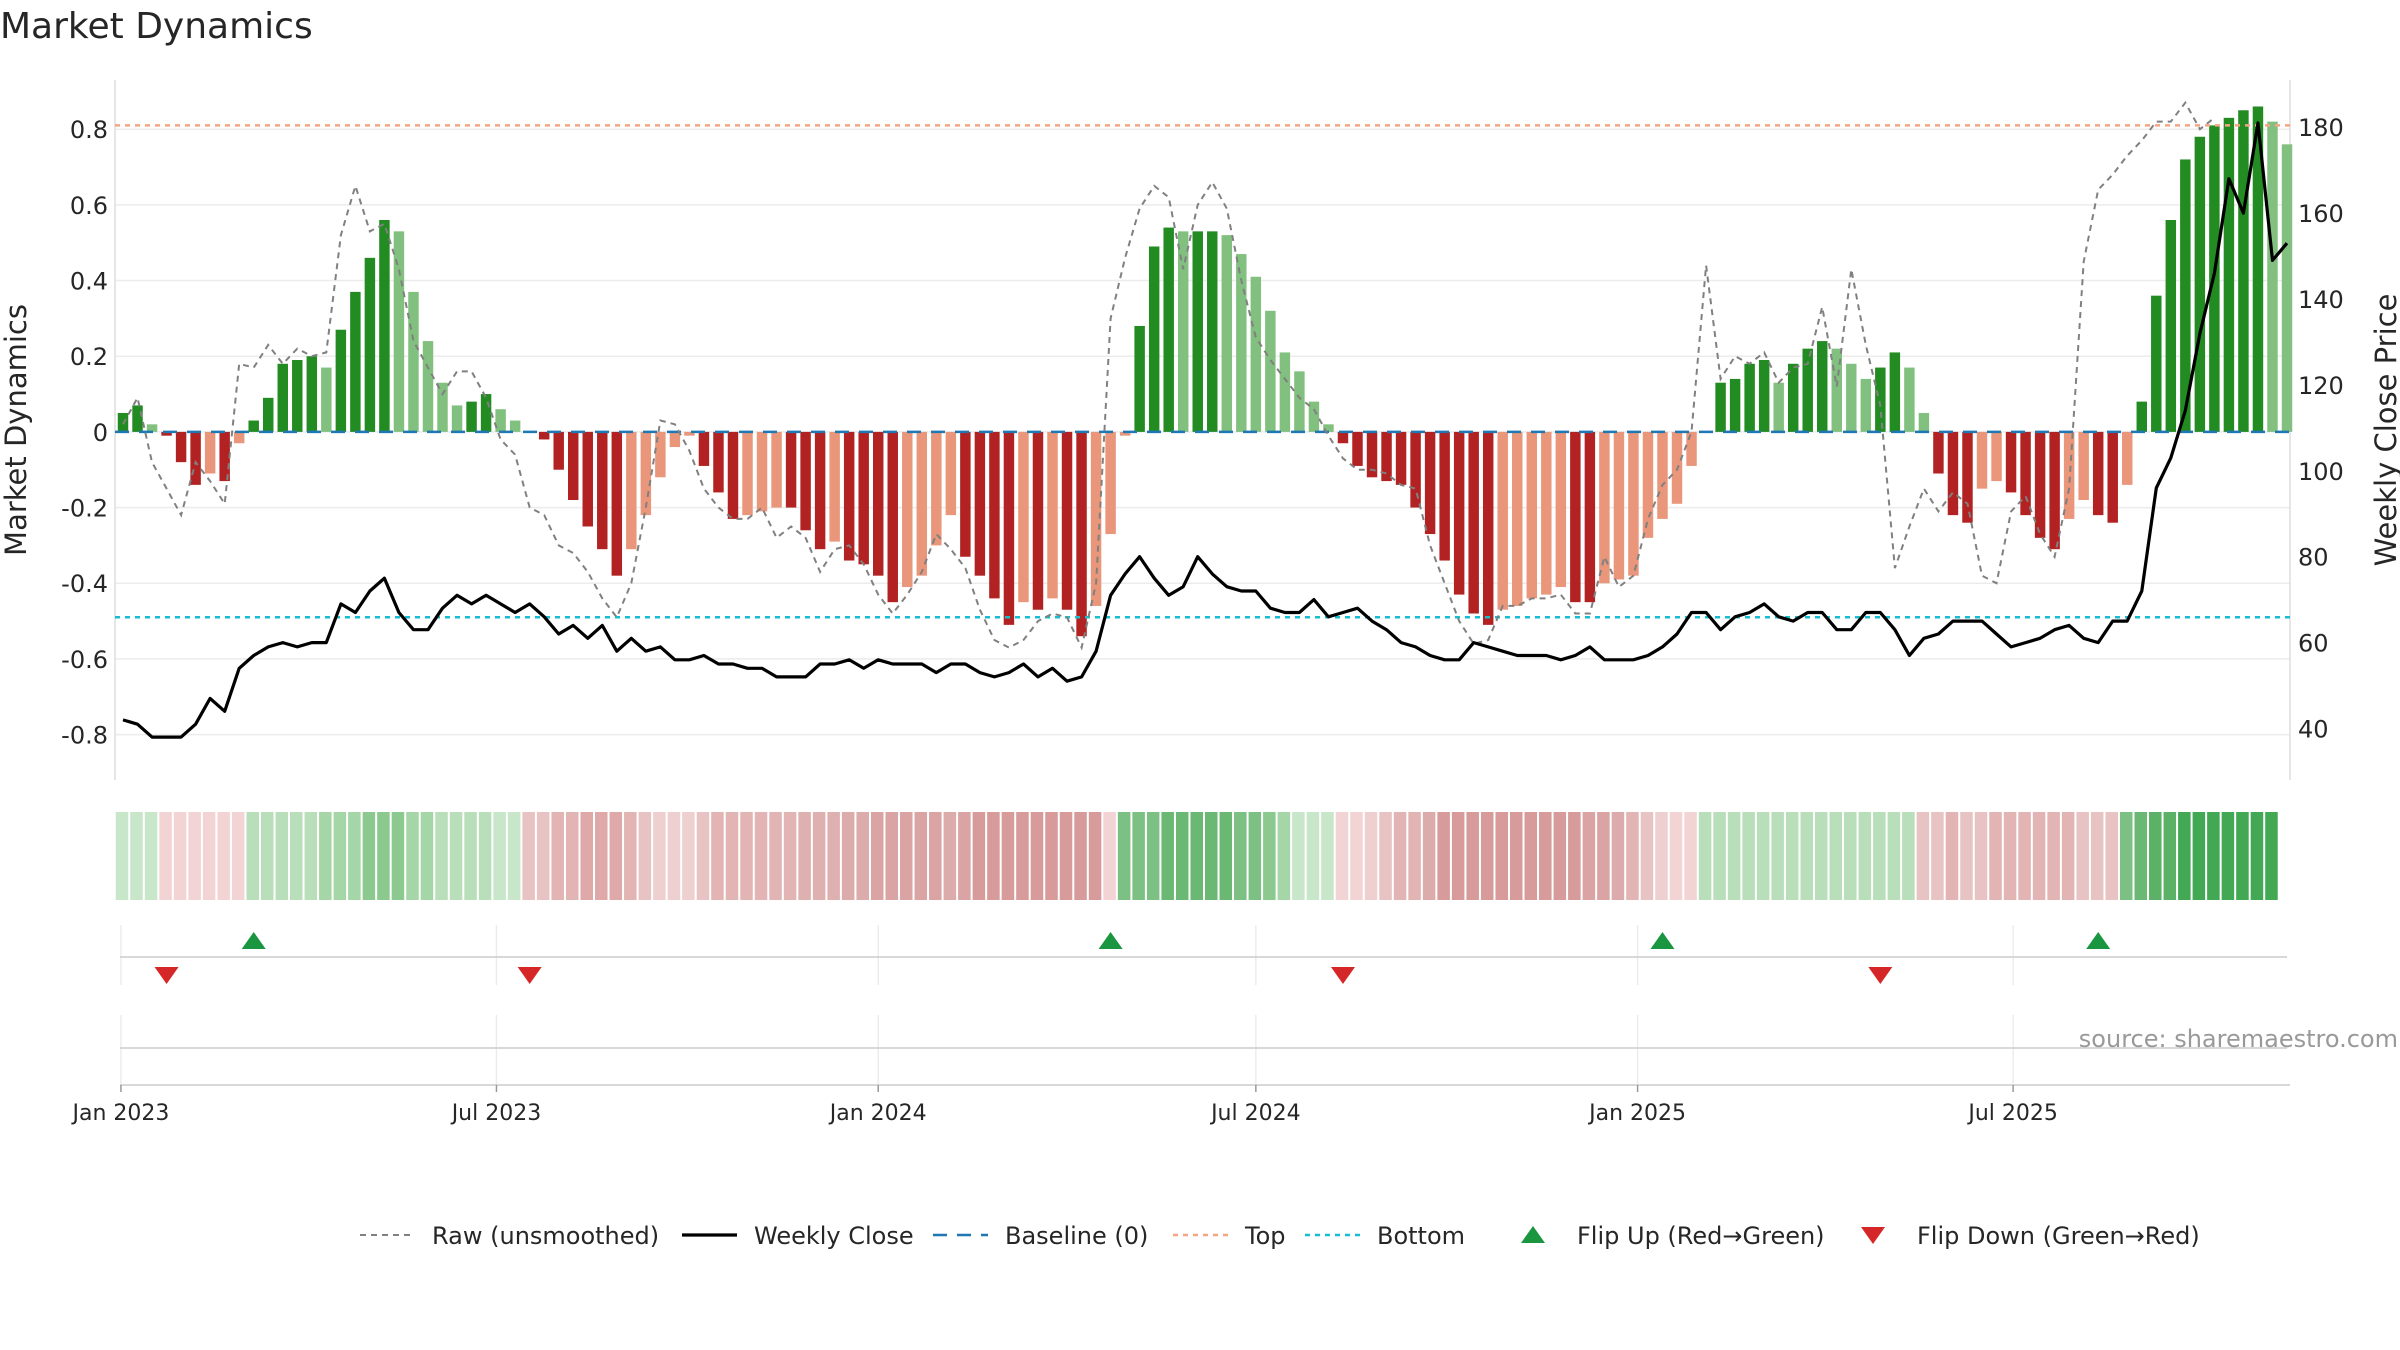 Image resolution: width=2400 pixels, height=1350 pixels. I want to click on x-tick-label: Jul 2025, so click(2012, 1113).